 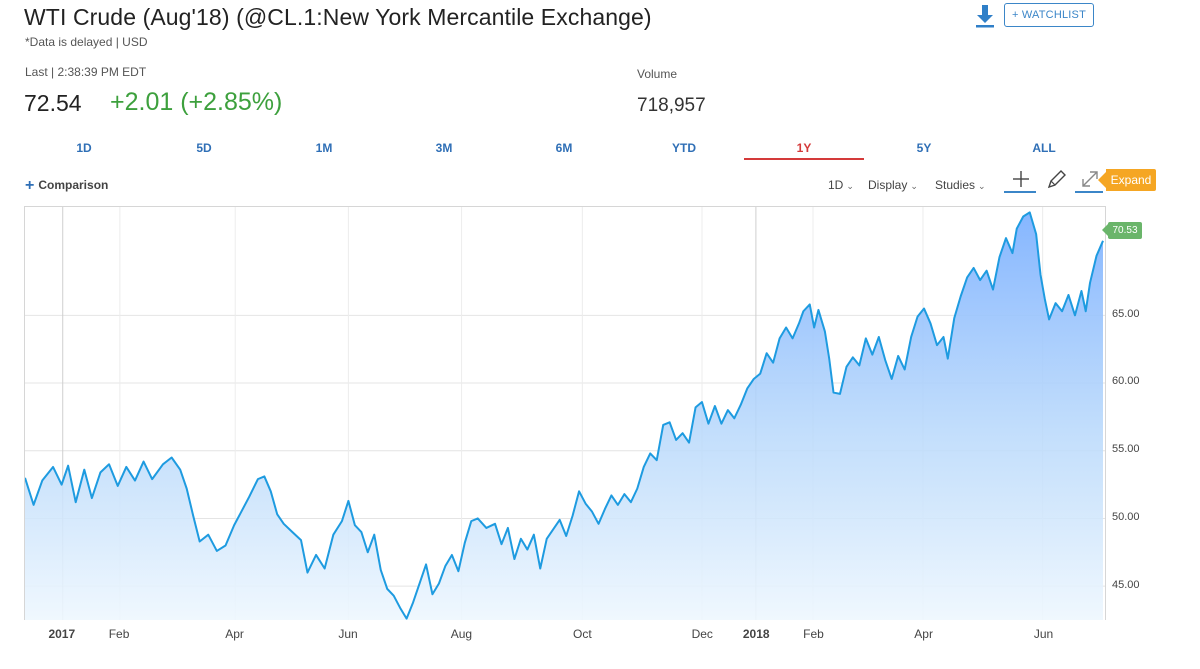 What do you see at coordinates (461, 634) in the screenshot?
I see `x-tick-label: Aug` at bounding box center [461, 634].